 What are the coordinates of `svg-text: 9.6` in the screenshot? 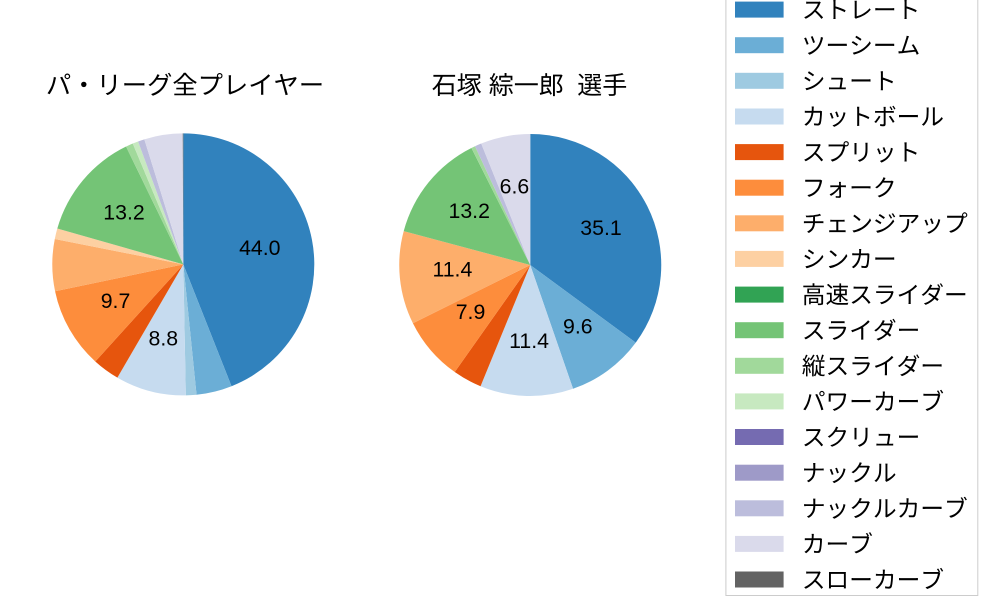 It's located at (578, 326).